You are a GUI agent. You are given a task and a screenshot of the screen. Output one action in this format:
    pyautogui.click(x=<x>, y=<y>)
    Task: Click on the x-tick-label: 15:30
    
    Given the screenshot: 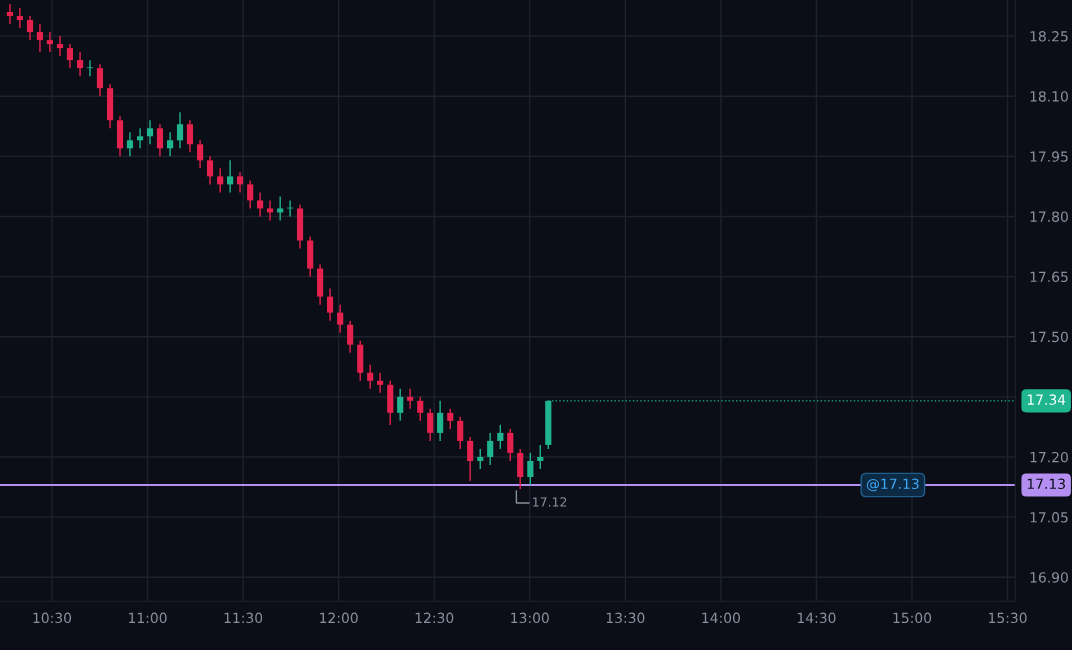 What is the action you would take?
    pyautogui.click(x=1008, y=618)
    